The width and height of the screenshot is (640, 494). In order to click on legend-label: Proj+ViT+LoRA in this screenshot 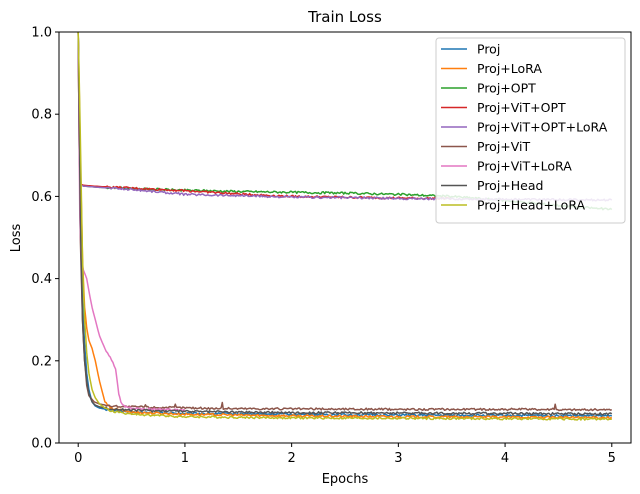, I will do `click(524, 166)`.